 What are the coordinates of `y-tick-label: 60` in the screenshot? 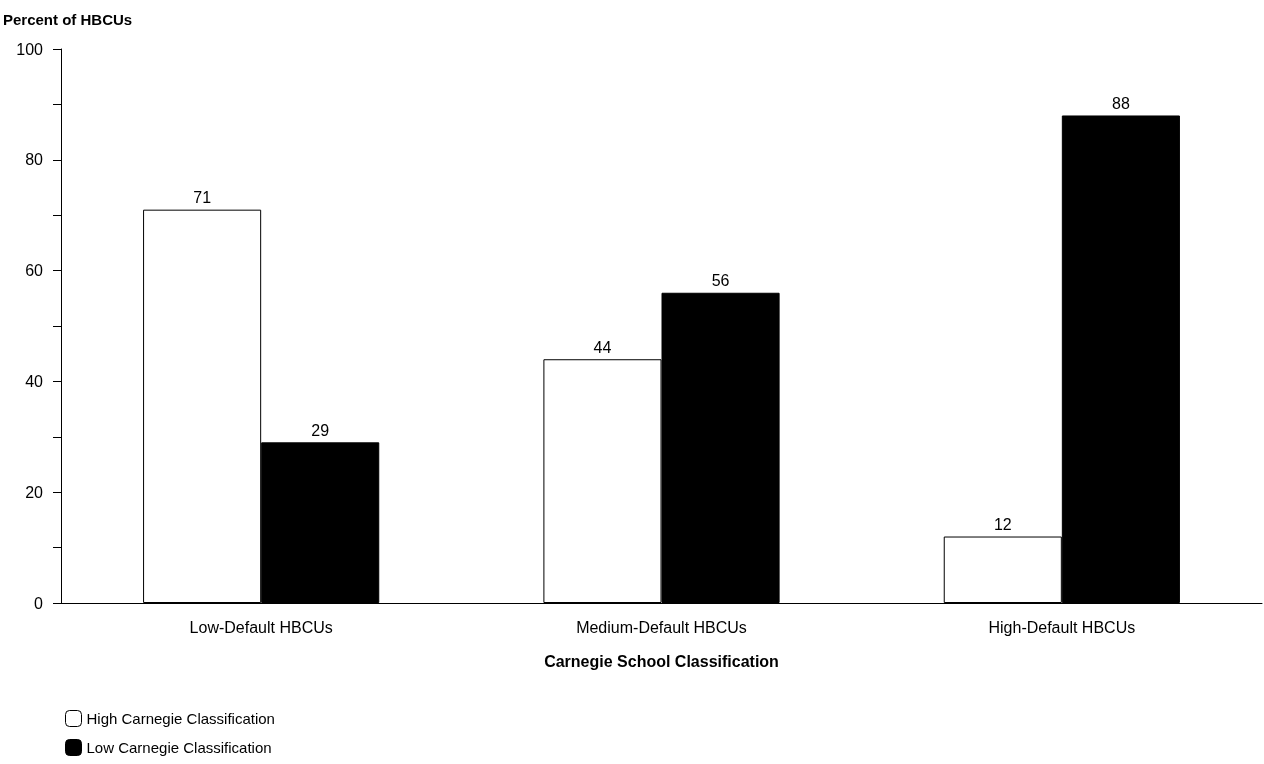 It's located at (34, 271).